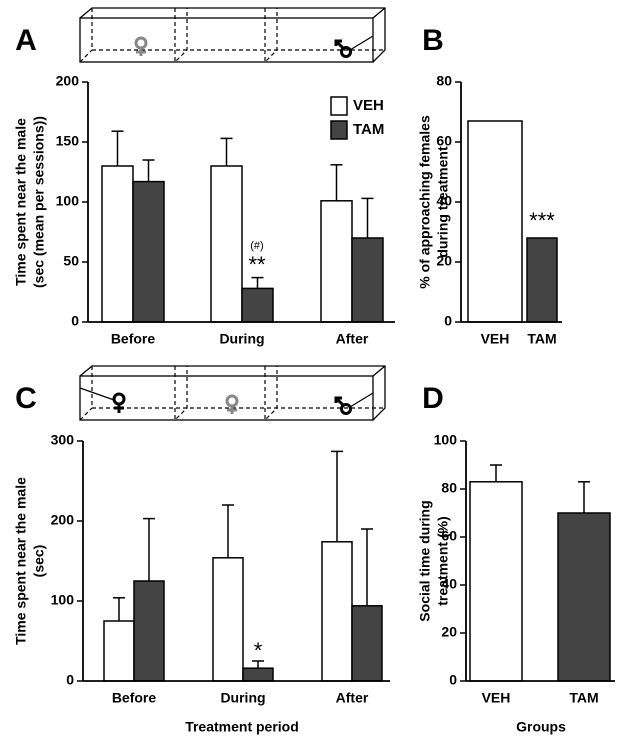 The width and height of the screenshot is (629, 747). I want to click on legend-label: VEH, so click(368, 105).